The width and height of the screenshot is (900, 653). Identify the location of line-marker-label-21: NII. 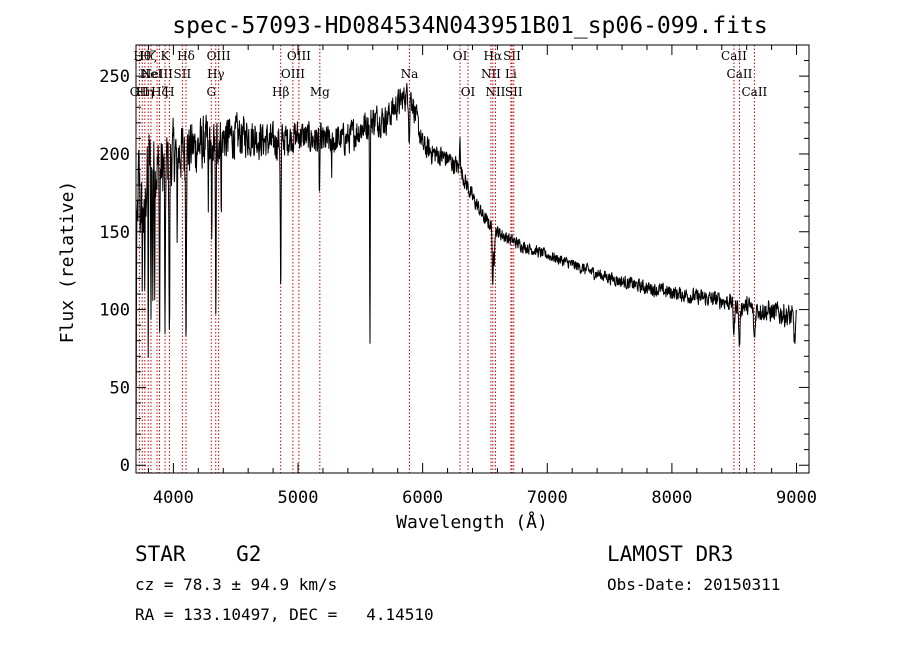
(491, 74).